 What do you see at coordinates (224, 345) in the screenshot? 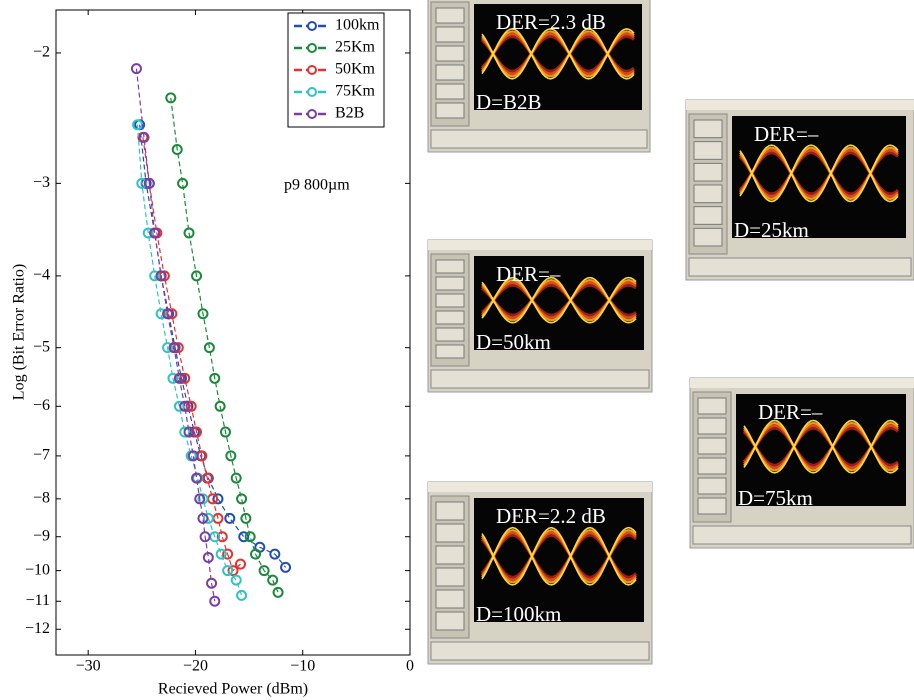
I see `series-line` at bounding box center [224, 345].